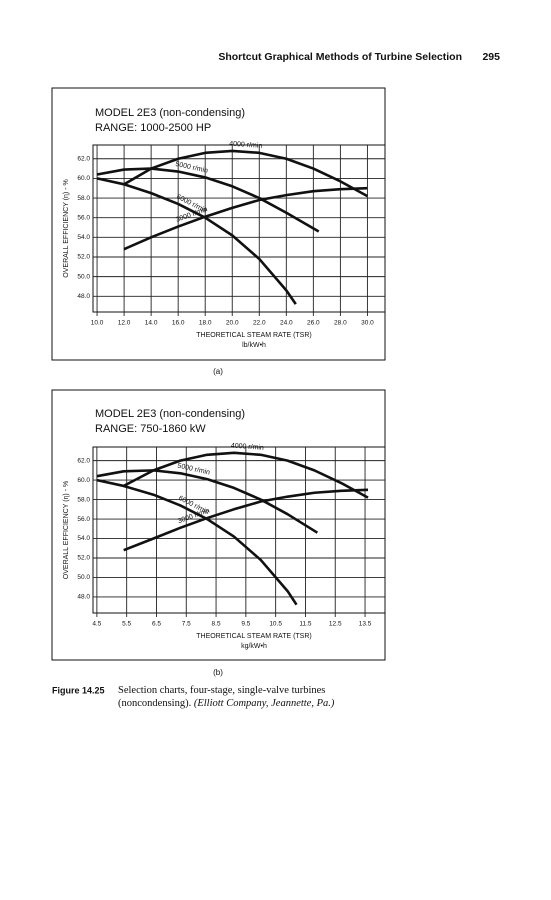  Describe the element at coordinates (124, 323) in the screenshot. I see `x-tick-label: 12.0` at that location.